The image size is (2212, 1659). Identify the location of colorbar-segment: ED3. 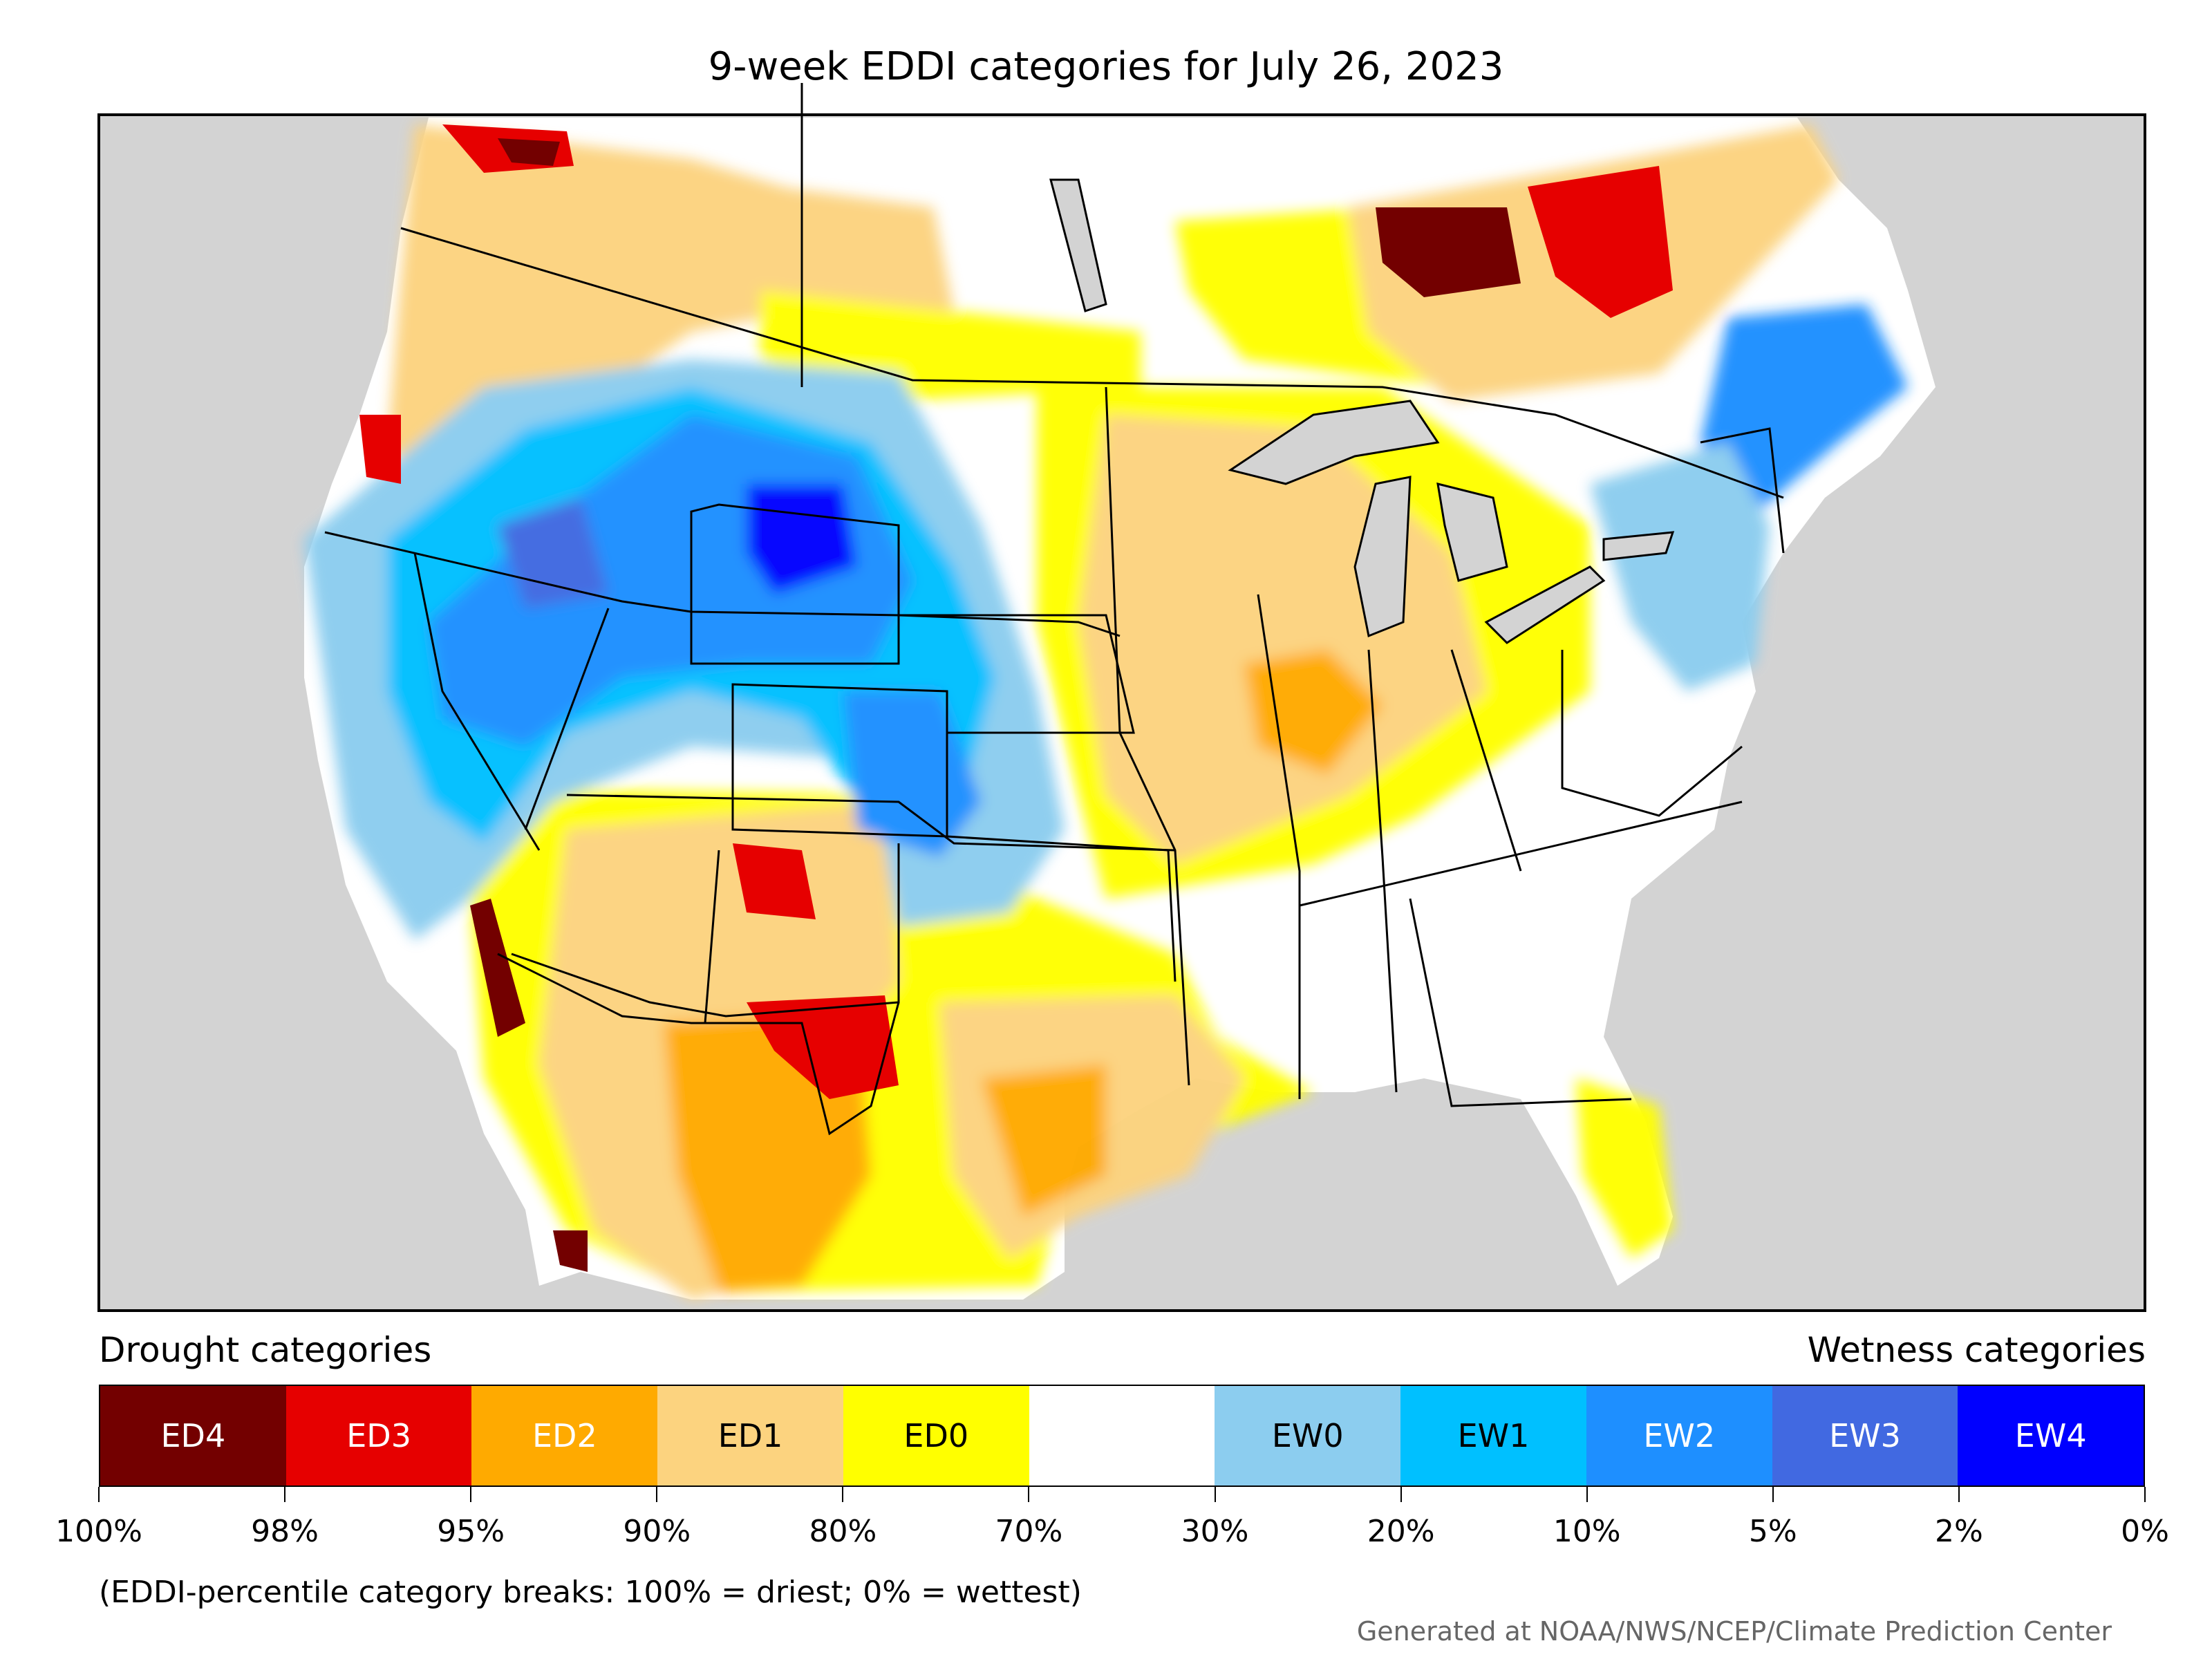
(378, 1436).